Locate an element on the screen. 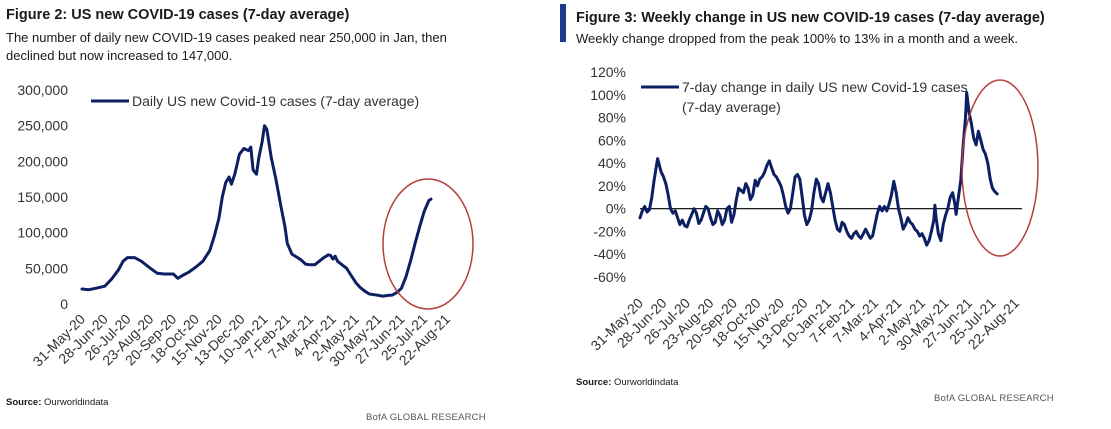 This screenshot has width=1111, height=429. figure-3-source: Source: Ourworldindata is located at coordinates (627, 382).